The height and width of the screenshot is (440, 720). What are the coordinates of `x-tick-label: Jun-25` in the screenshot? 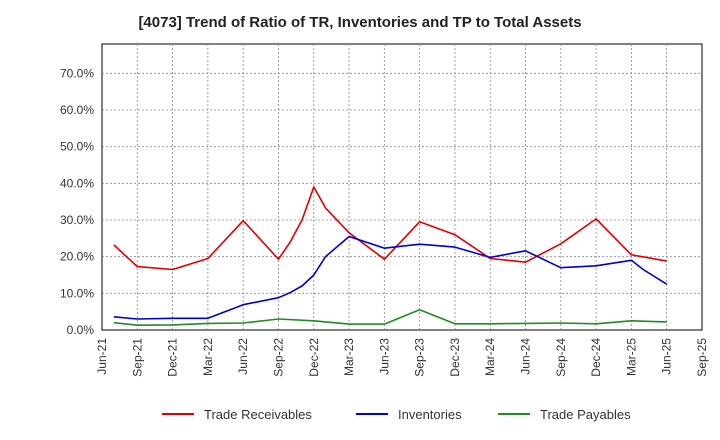 It's located at (667, 356).